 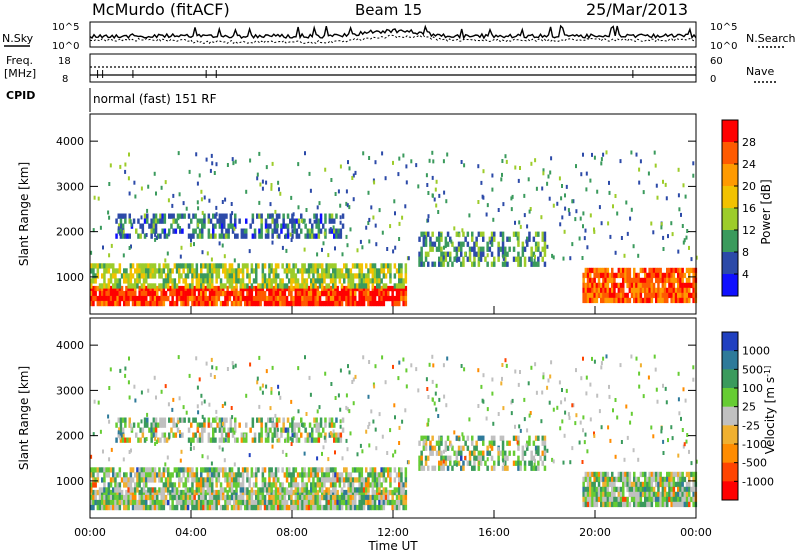 What do you see at coordinates (723, 27) in the screenshot?
I see `nsearch-tick-top: 10^5` at bounding box center [723, 27].